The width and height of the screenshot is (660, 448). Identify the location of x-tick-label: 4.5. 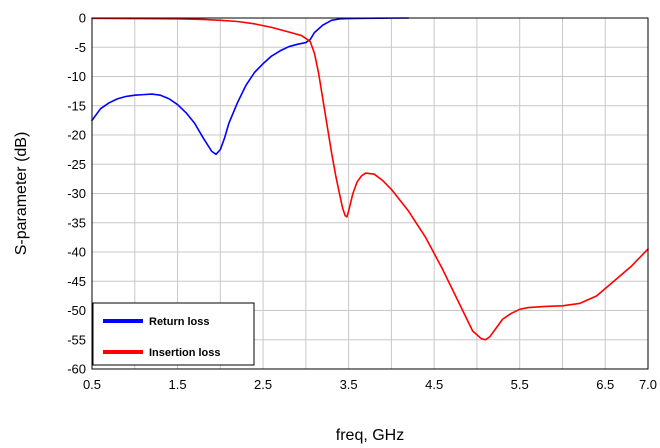
(434, 384).